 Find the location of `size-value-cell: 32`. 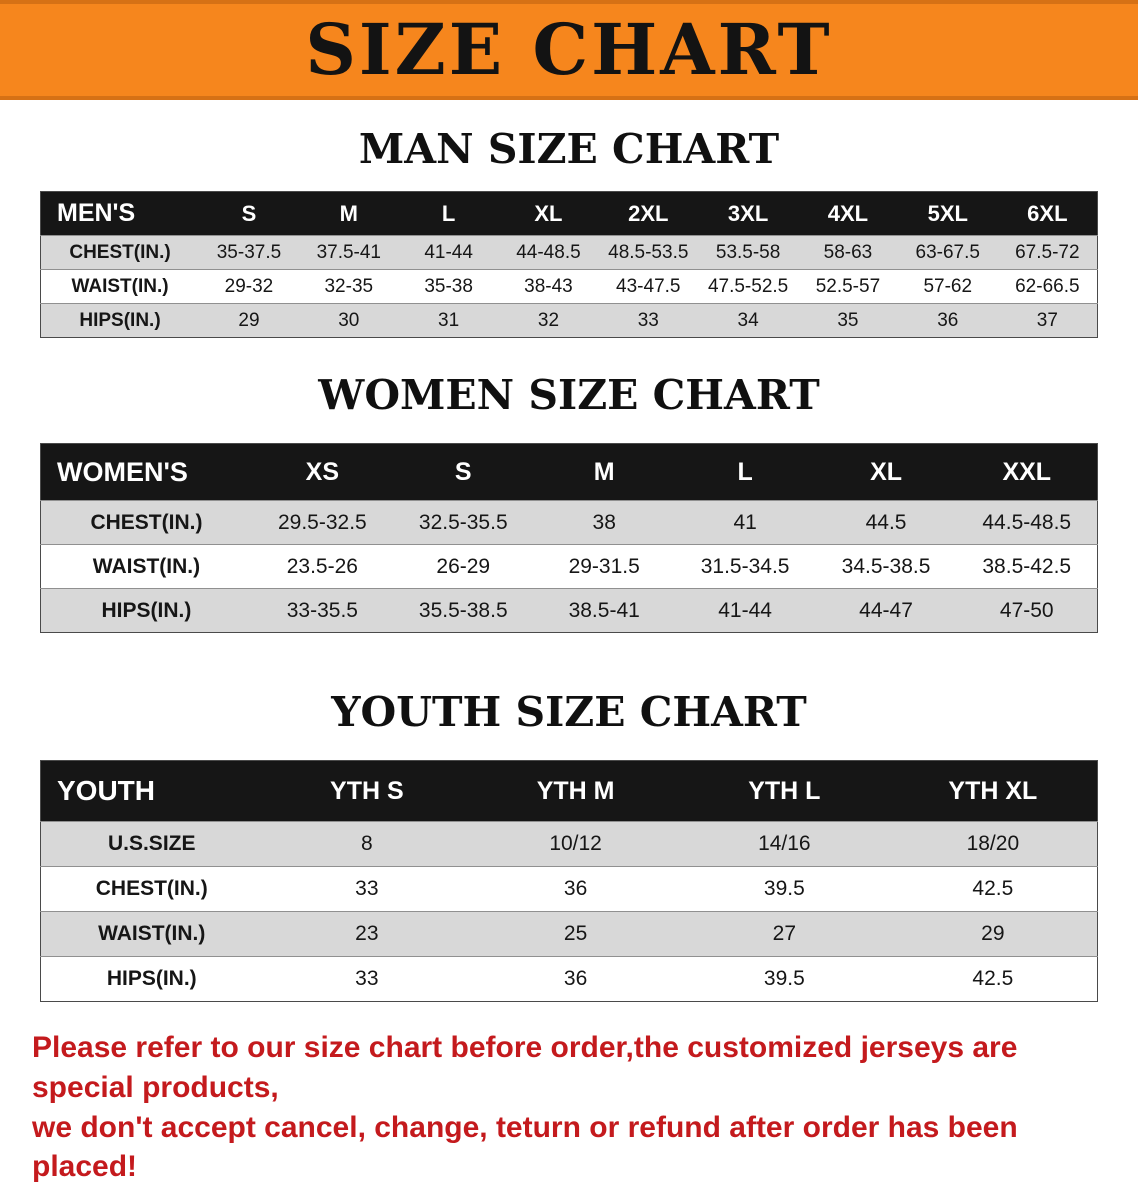

size-value-cell: 32 is located at coordinates (548, 320).